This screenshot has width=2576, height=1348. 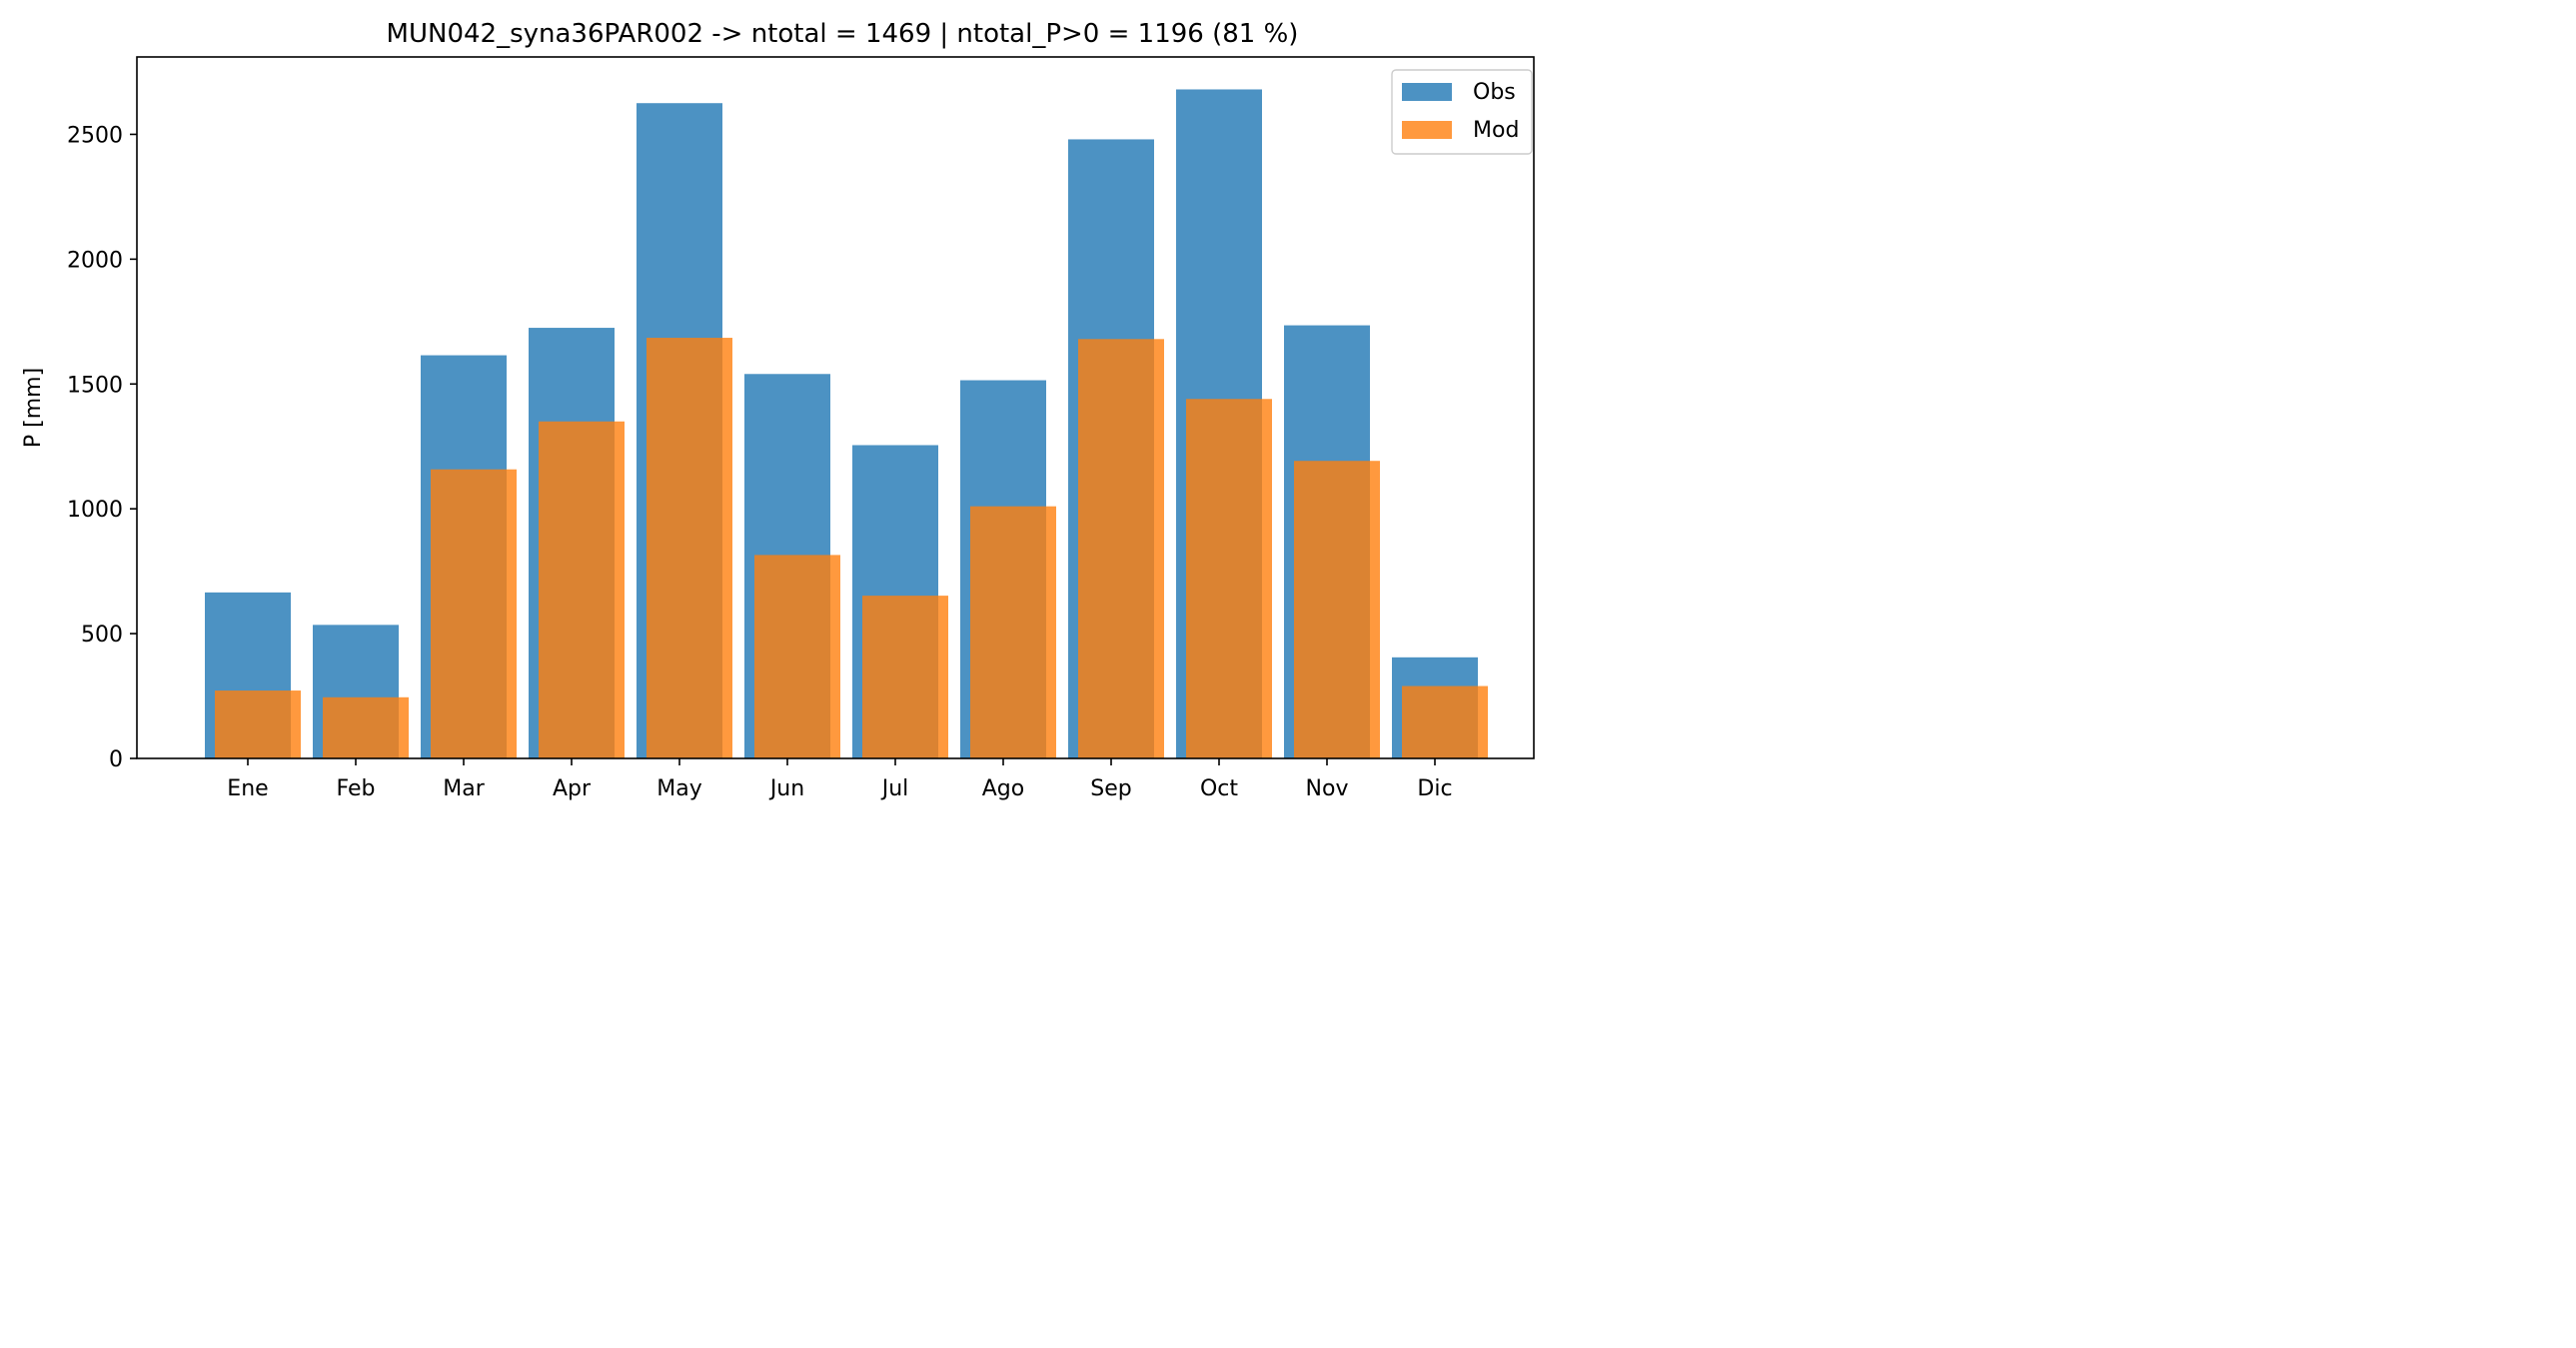 I want to click on y-tick-label: 2000, so click(x=95, y=261).